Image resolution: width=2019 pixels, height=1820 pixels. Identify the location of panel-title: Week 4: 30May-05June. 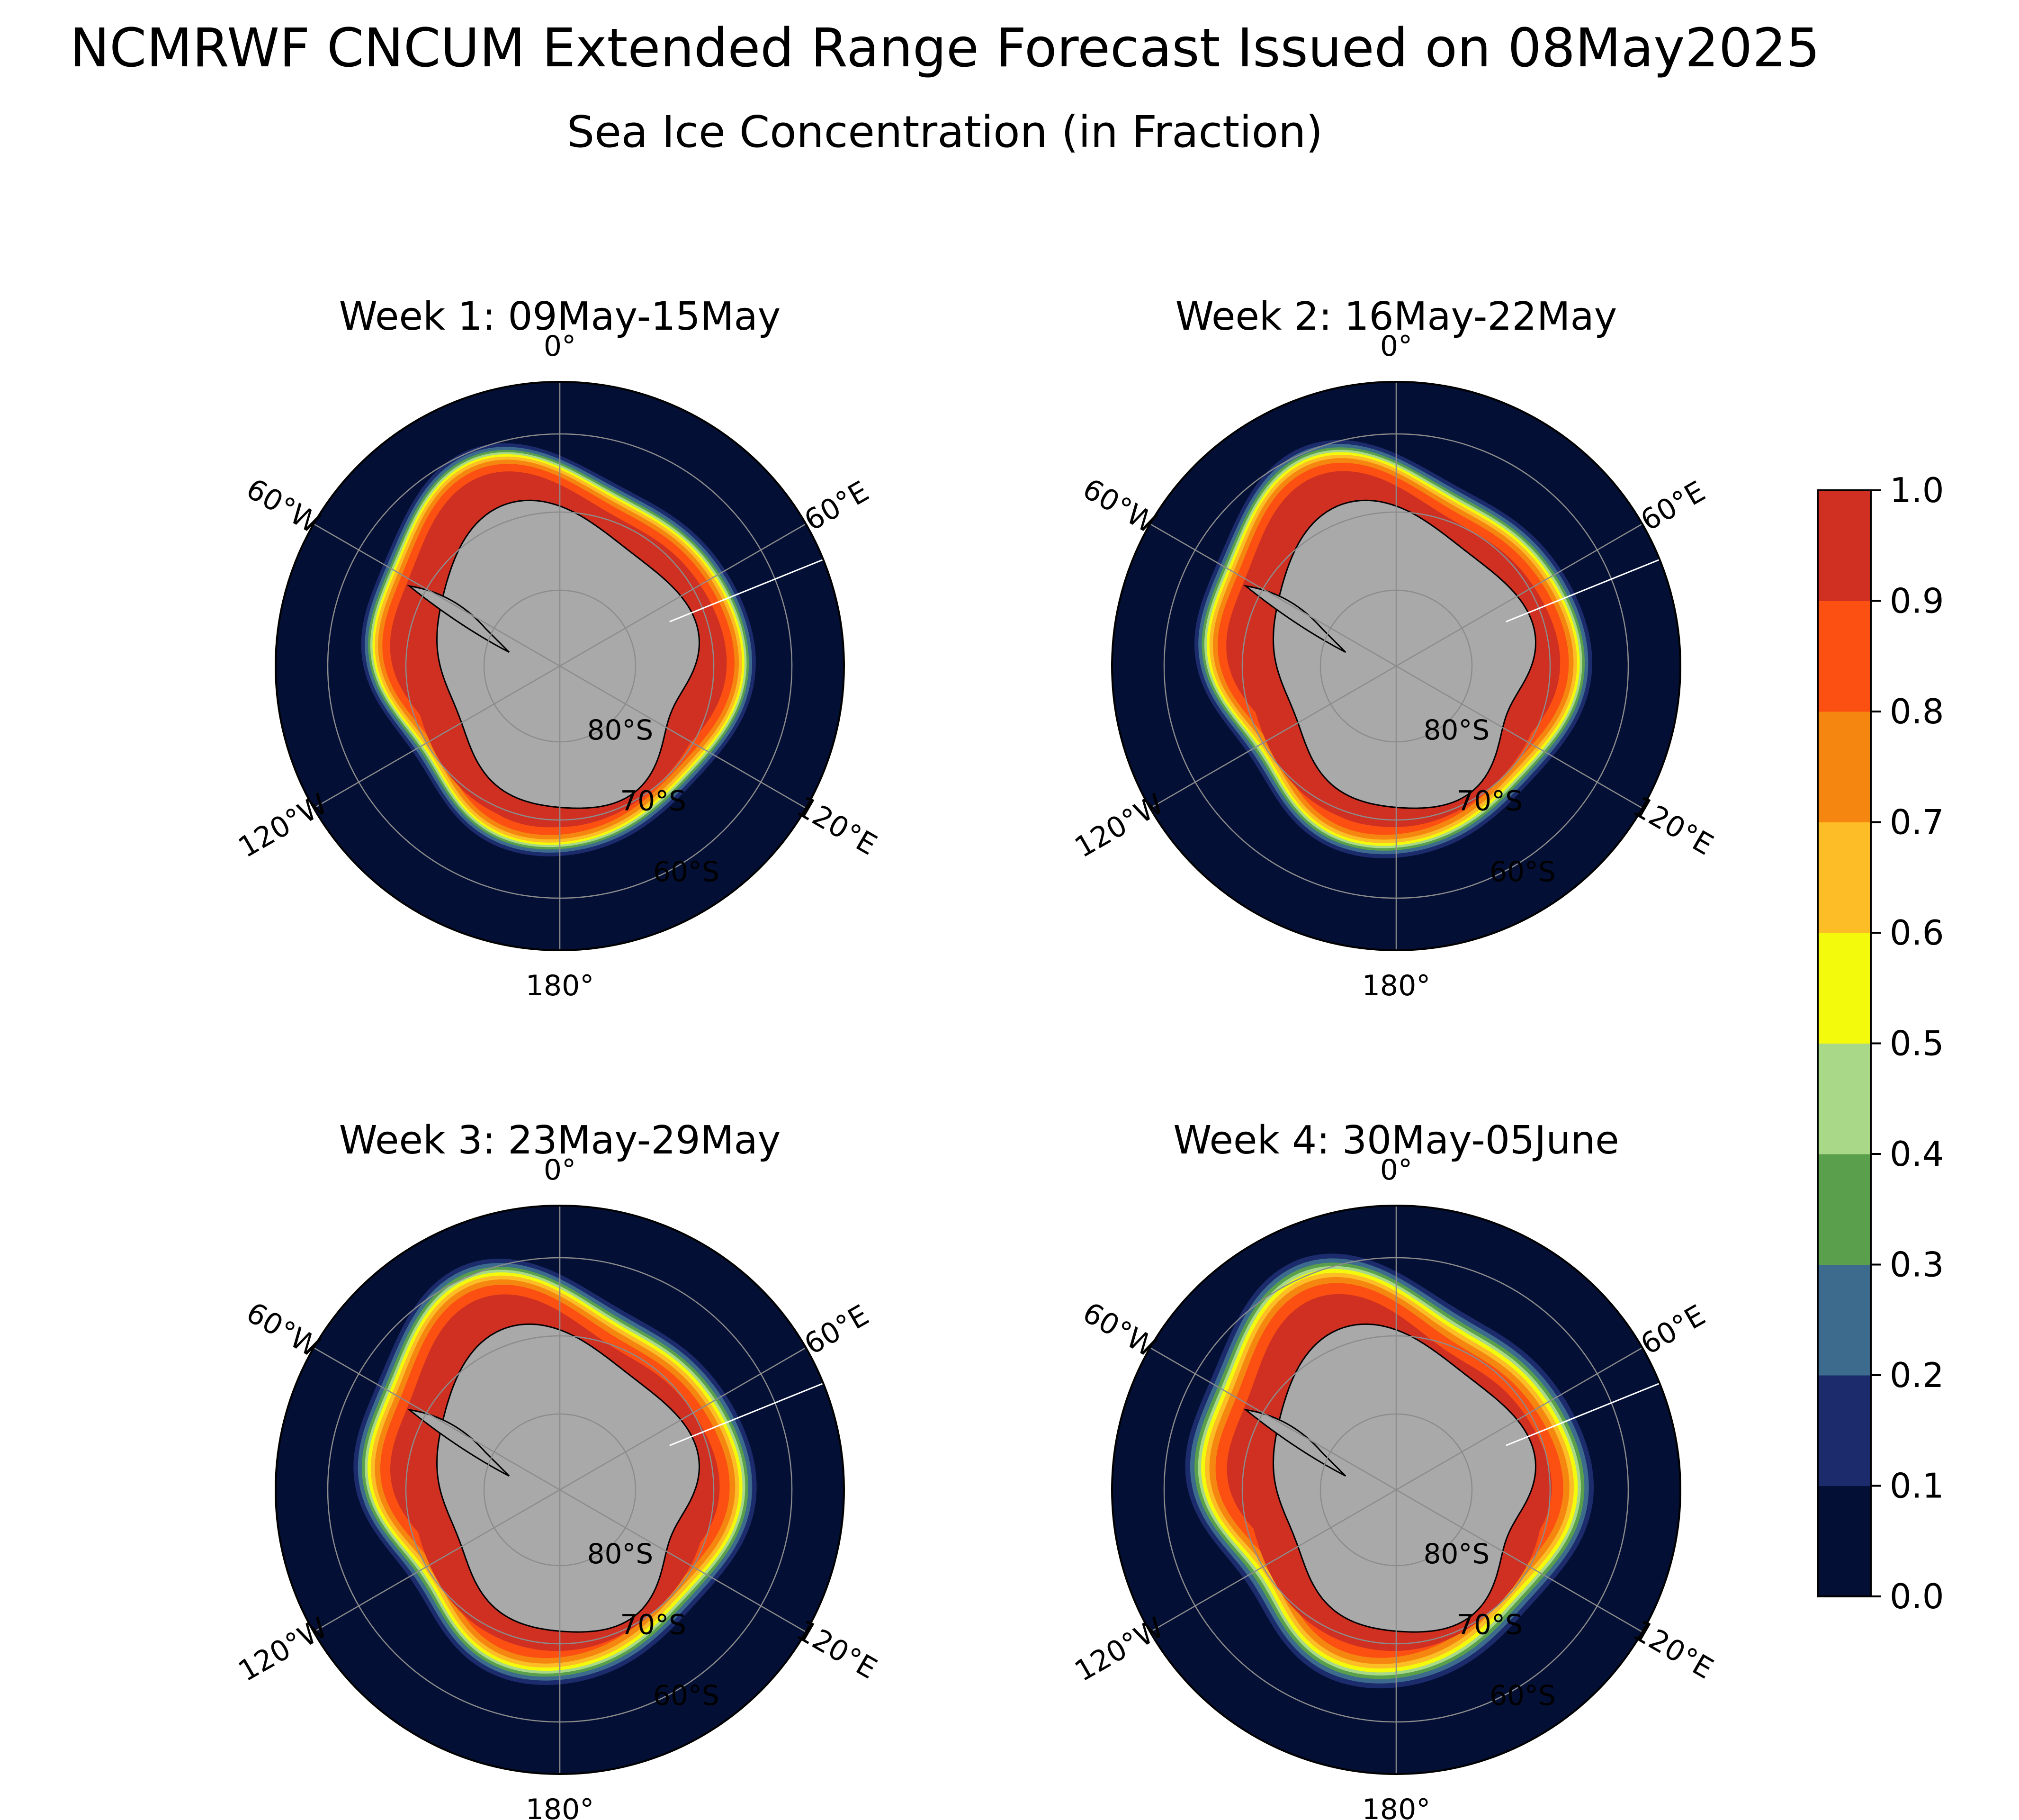
(1396, 1141).